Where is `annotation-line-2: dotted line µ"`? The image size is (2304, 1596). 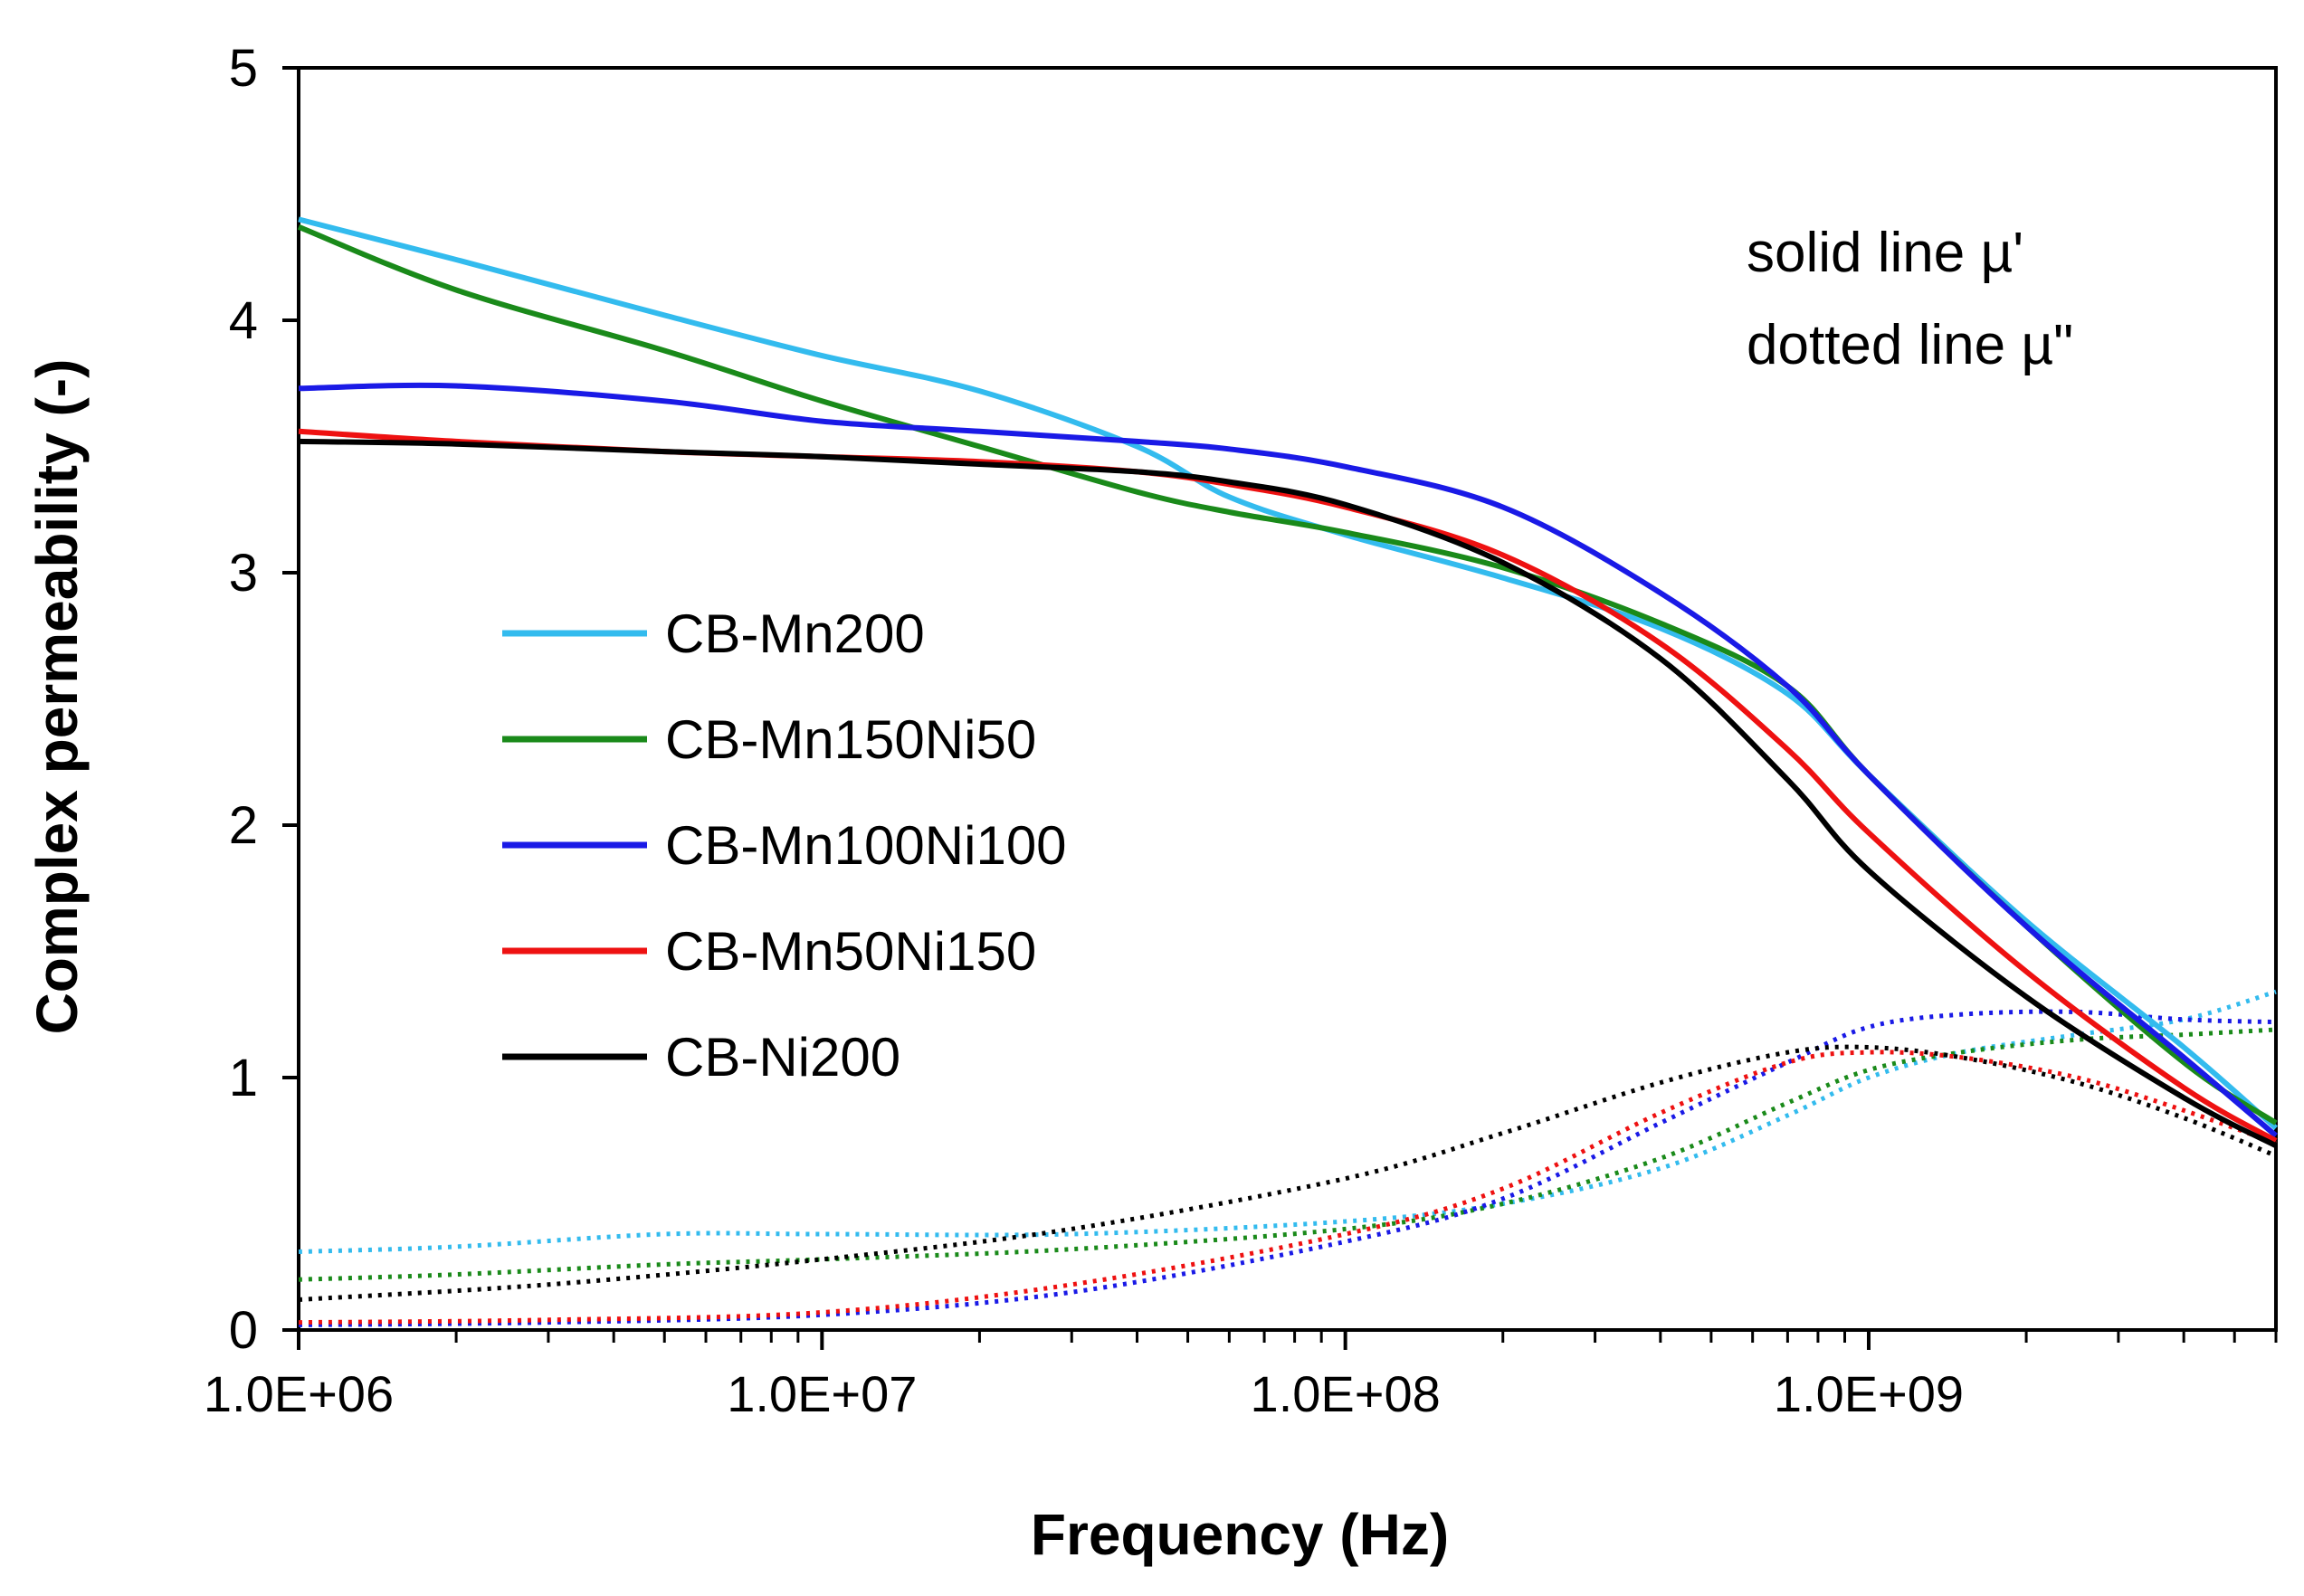 annotation-line-2: dotted line µ" is located at coordinates (1910, 345).